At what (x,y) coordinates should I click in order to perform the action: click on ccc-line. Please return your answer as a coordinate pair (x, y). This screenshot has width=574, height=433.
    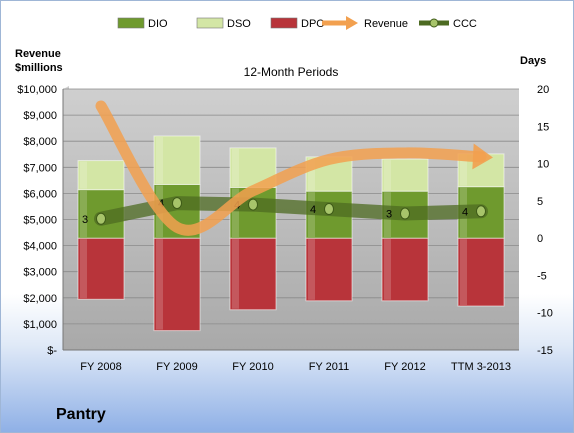
    Looking at the image, I should click on (291, 211).